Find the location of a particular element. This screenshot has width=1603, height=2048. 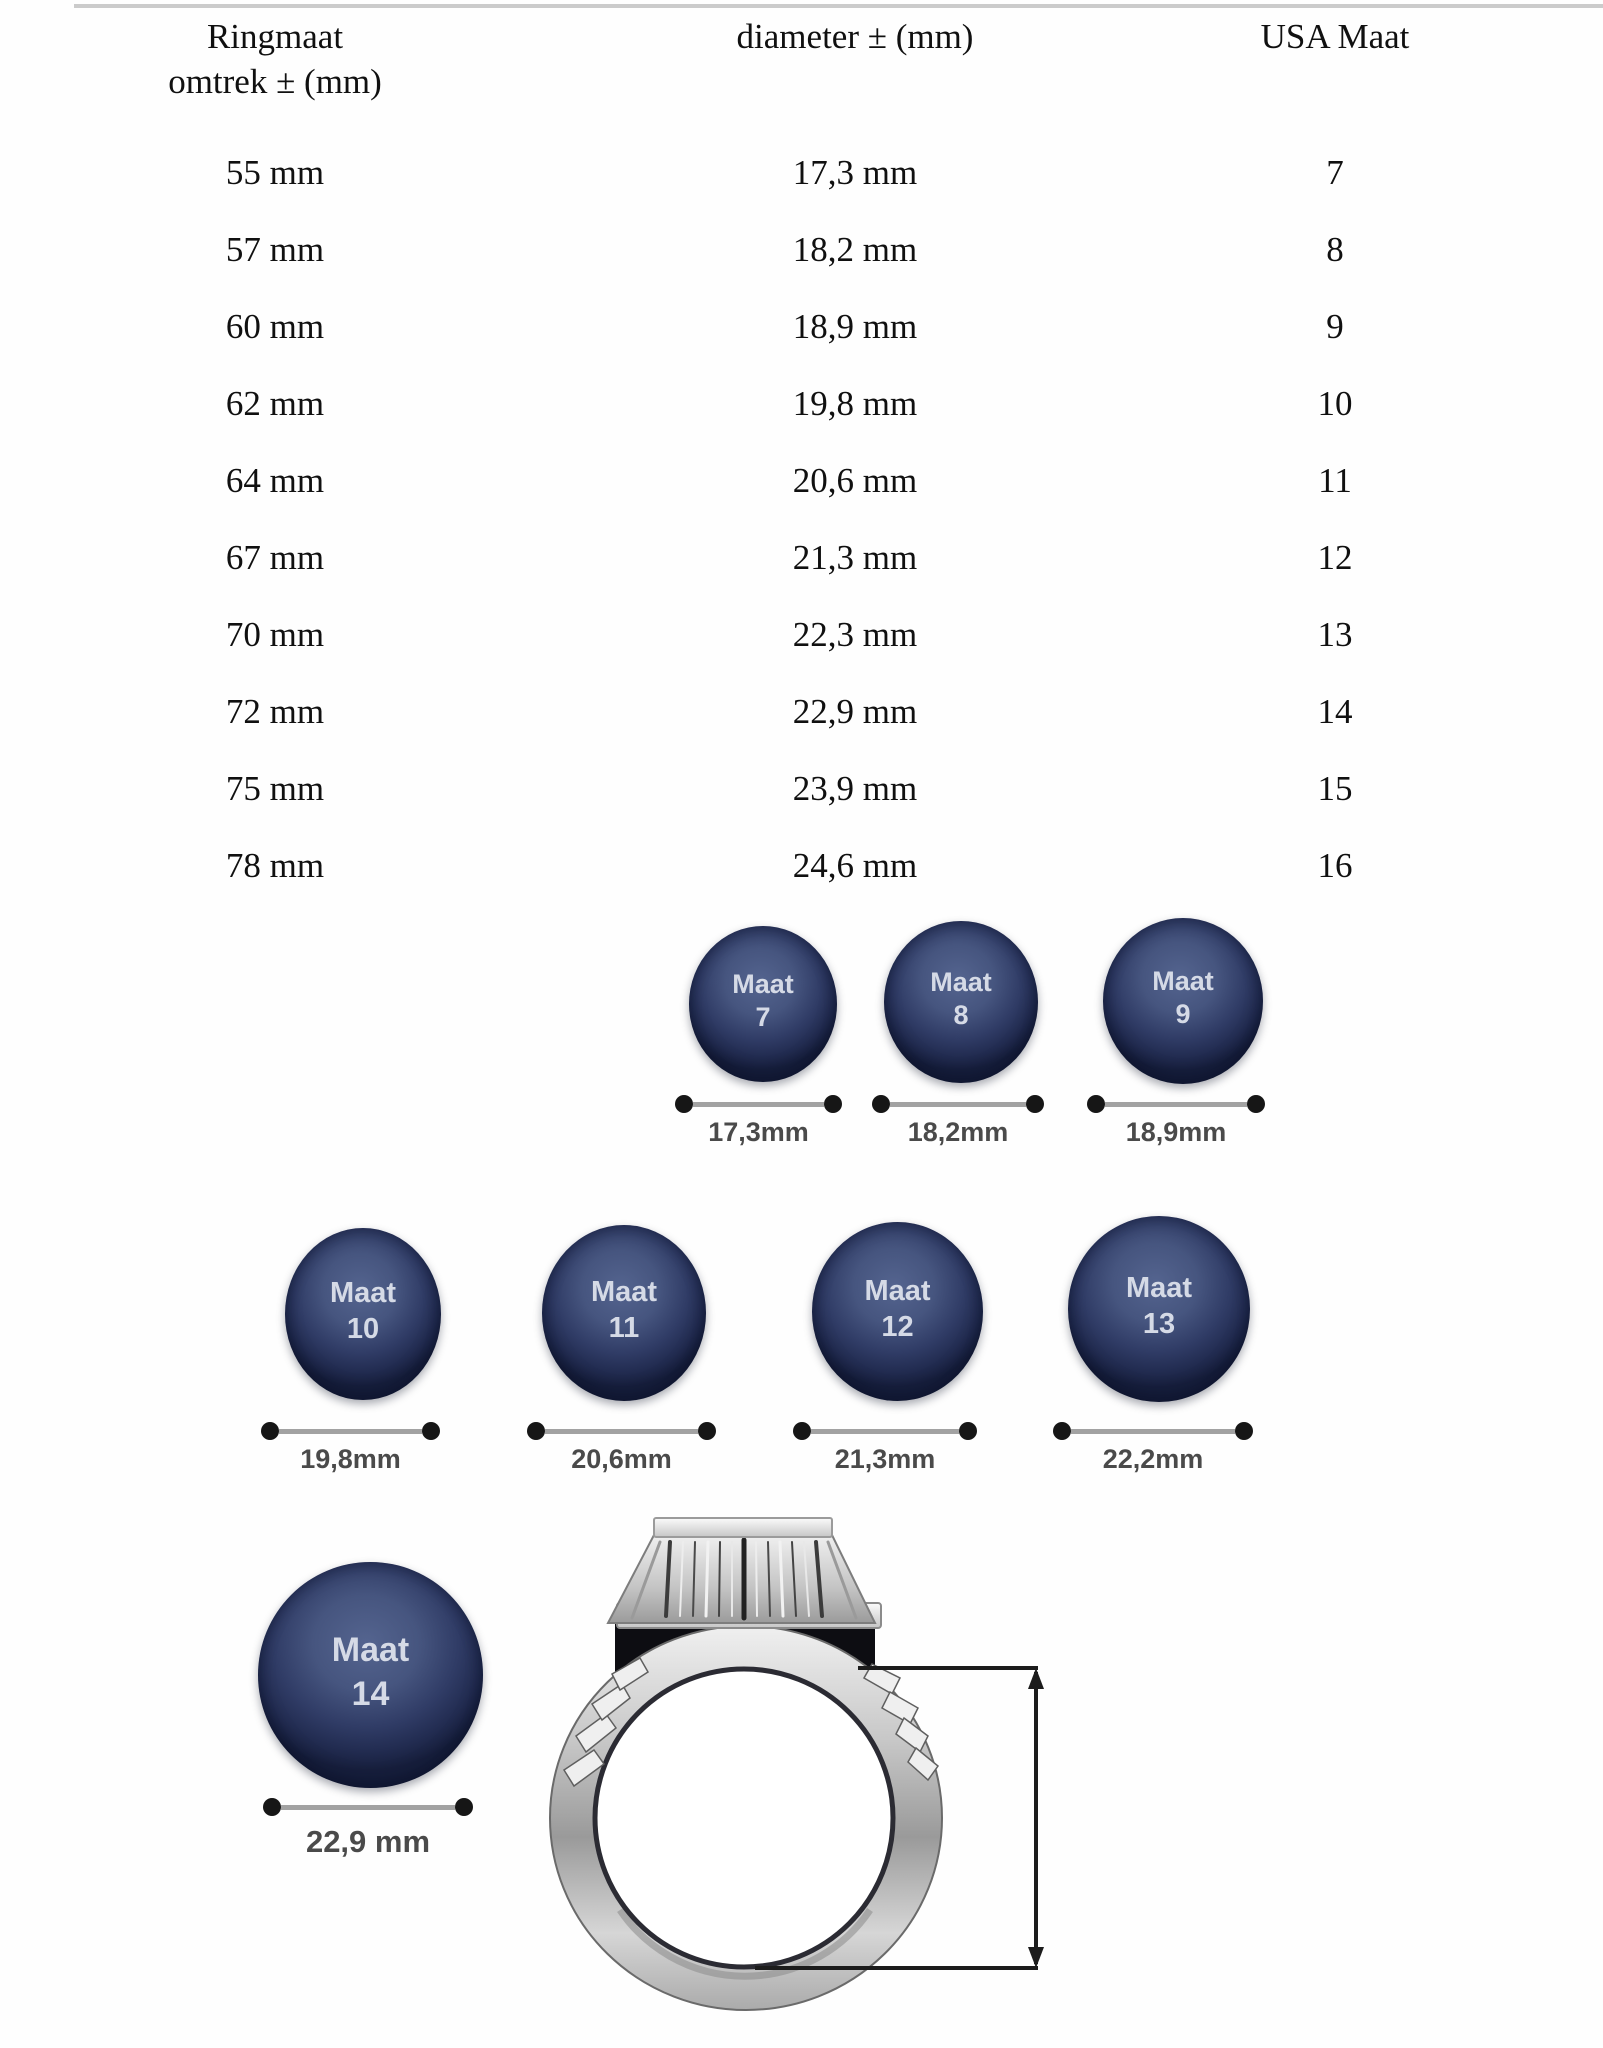

size-circle-maat-11: Maat 11 is located at coordinates (624, 1313).